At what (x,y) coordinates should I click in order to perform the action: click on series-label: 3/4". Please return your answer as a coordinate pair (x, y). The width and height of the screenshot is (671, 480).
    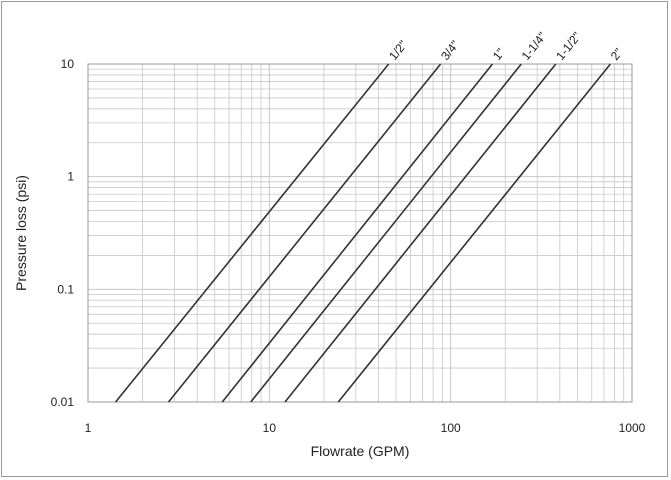
    Looking at the image, I should click on (450, 50).